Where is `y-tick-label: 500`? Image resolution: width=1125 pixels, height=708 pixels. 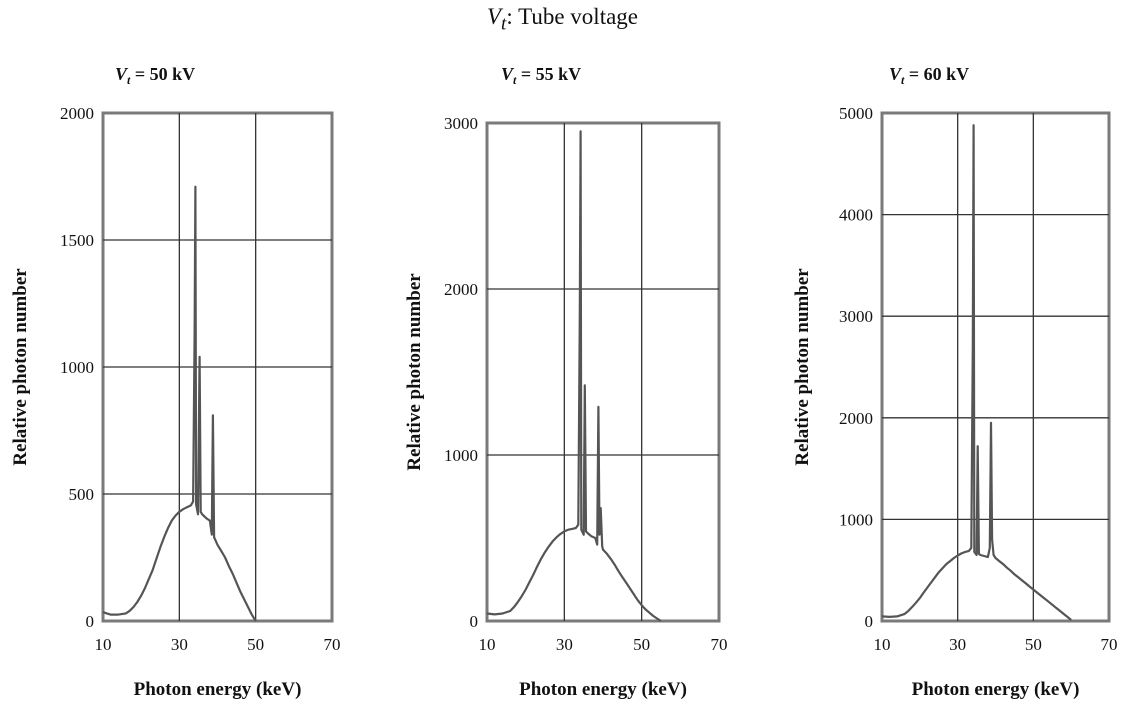
y-tick-label: 500 is located at coordinates (82, 494).